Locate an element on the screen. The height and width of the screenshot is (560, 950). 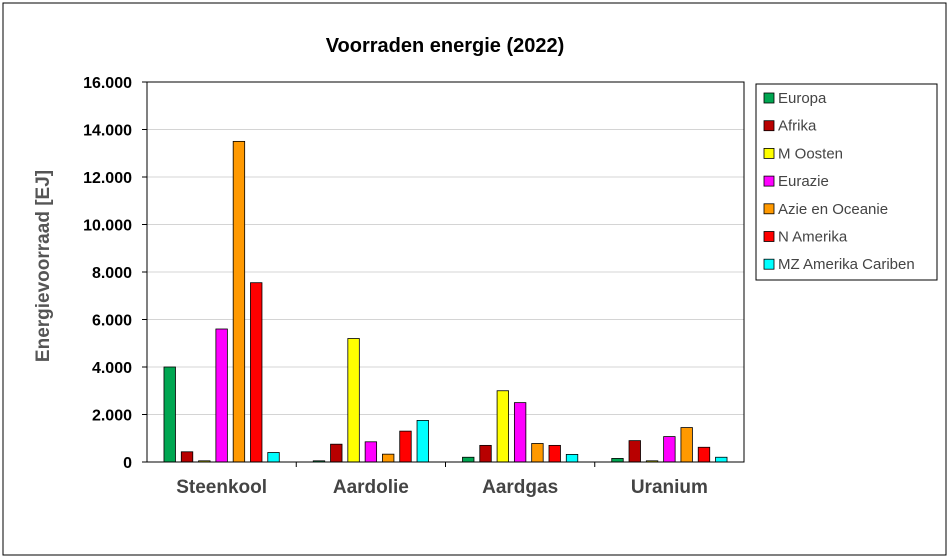
legend-label: MZ Amerika Cariben is located at coordinates (846, 264).